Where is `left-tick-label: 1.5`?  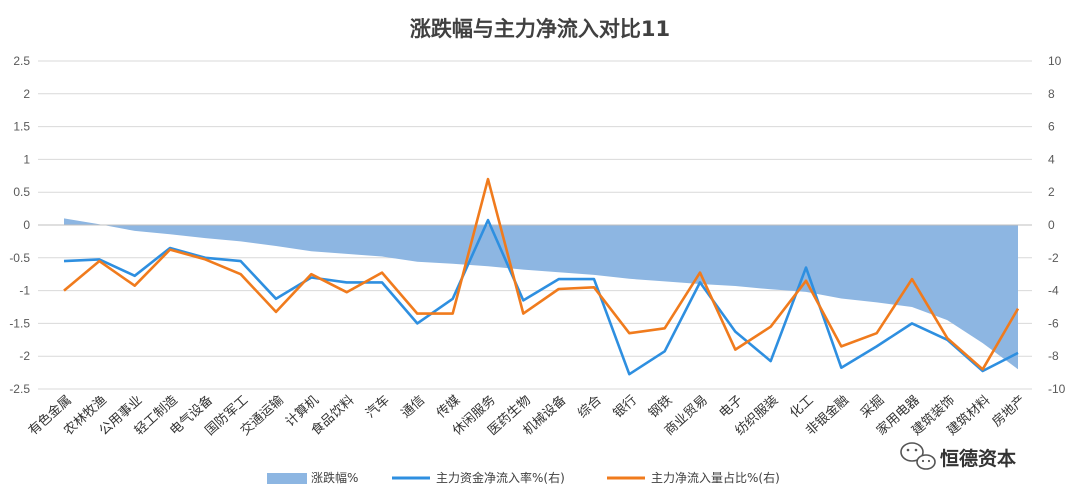 left-tick-label: 1.5 is located at coordinates (21, 127).